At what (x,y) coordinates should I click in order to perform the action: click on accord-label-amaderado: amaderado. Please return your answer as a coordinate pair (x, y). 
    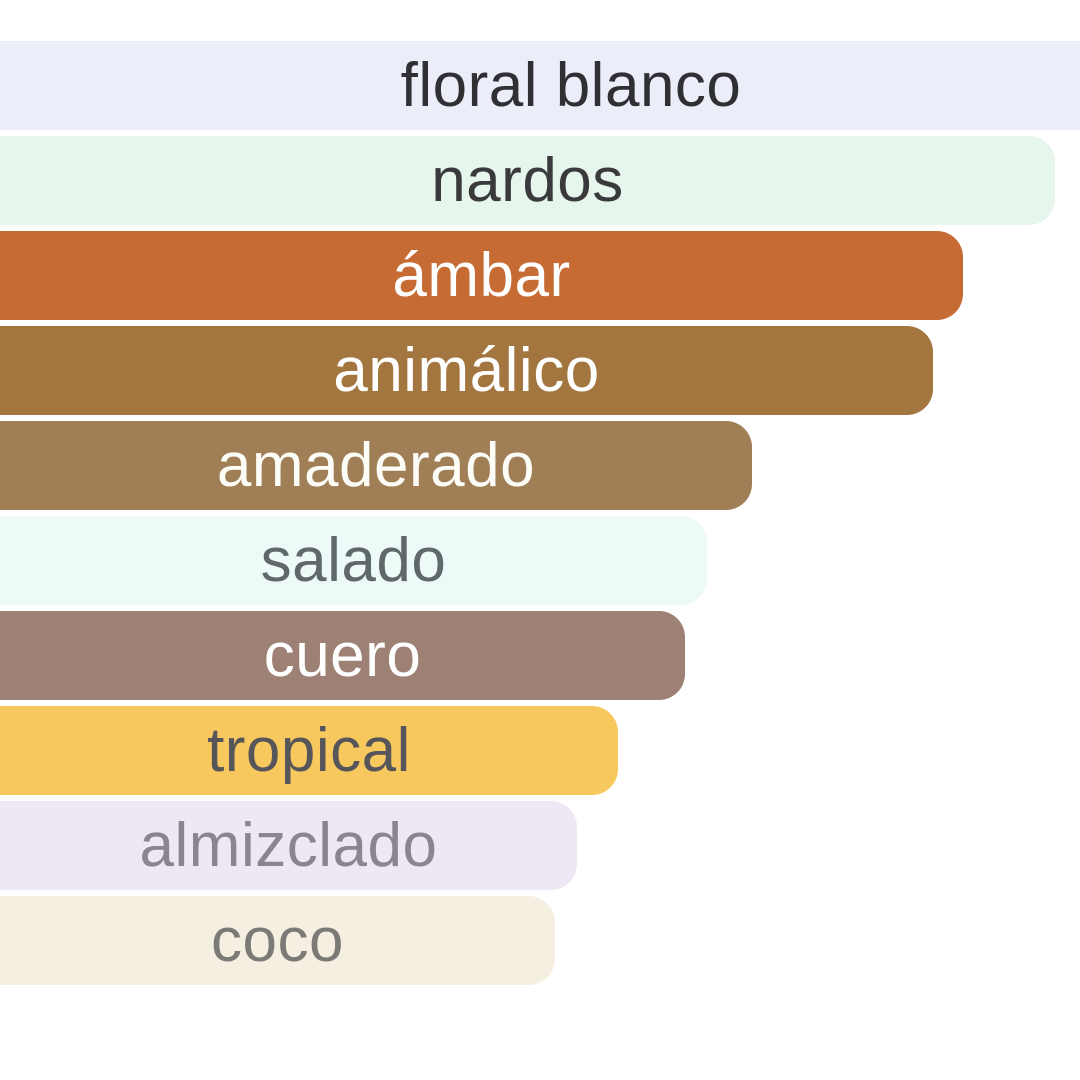
    Looking at the image, I should click on (376, 465).